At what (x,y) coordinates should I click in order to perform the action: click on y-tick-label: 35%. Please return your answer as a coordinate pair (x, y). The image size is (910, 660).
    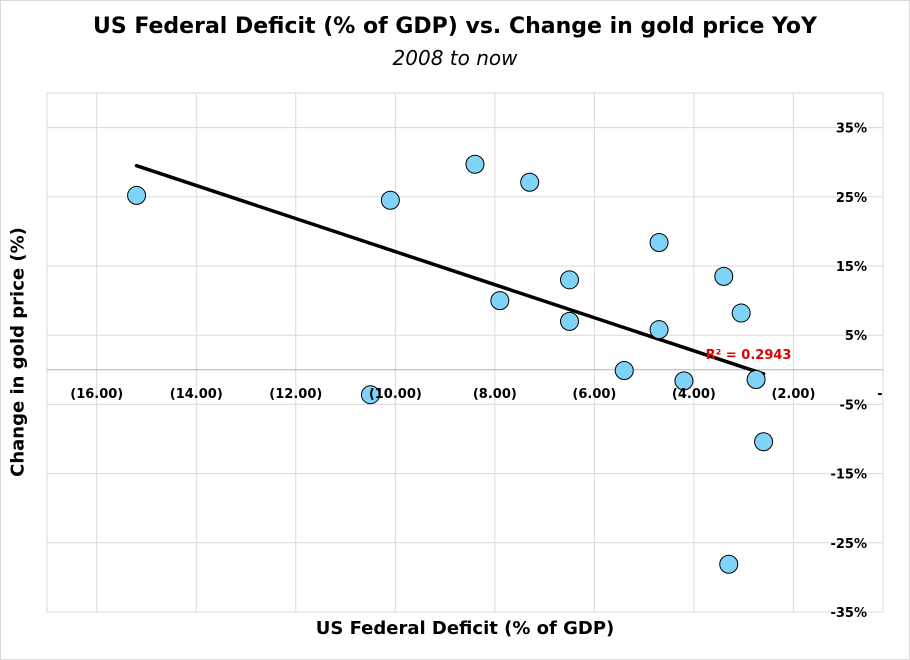
    Looking at the image, I should click on (851, 129).